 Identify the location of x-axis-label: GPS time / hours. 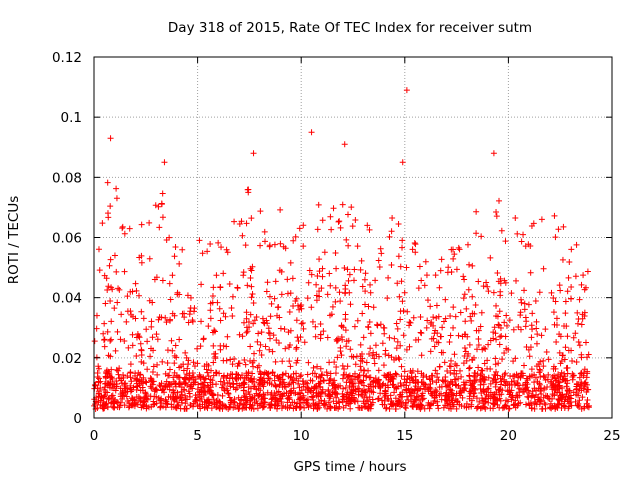
(349, 467).